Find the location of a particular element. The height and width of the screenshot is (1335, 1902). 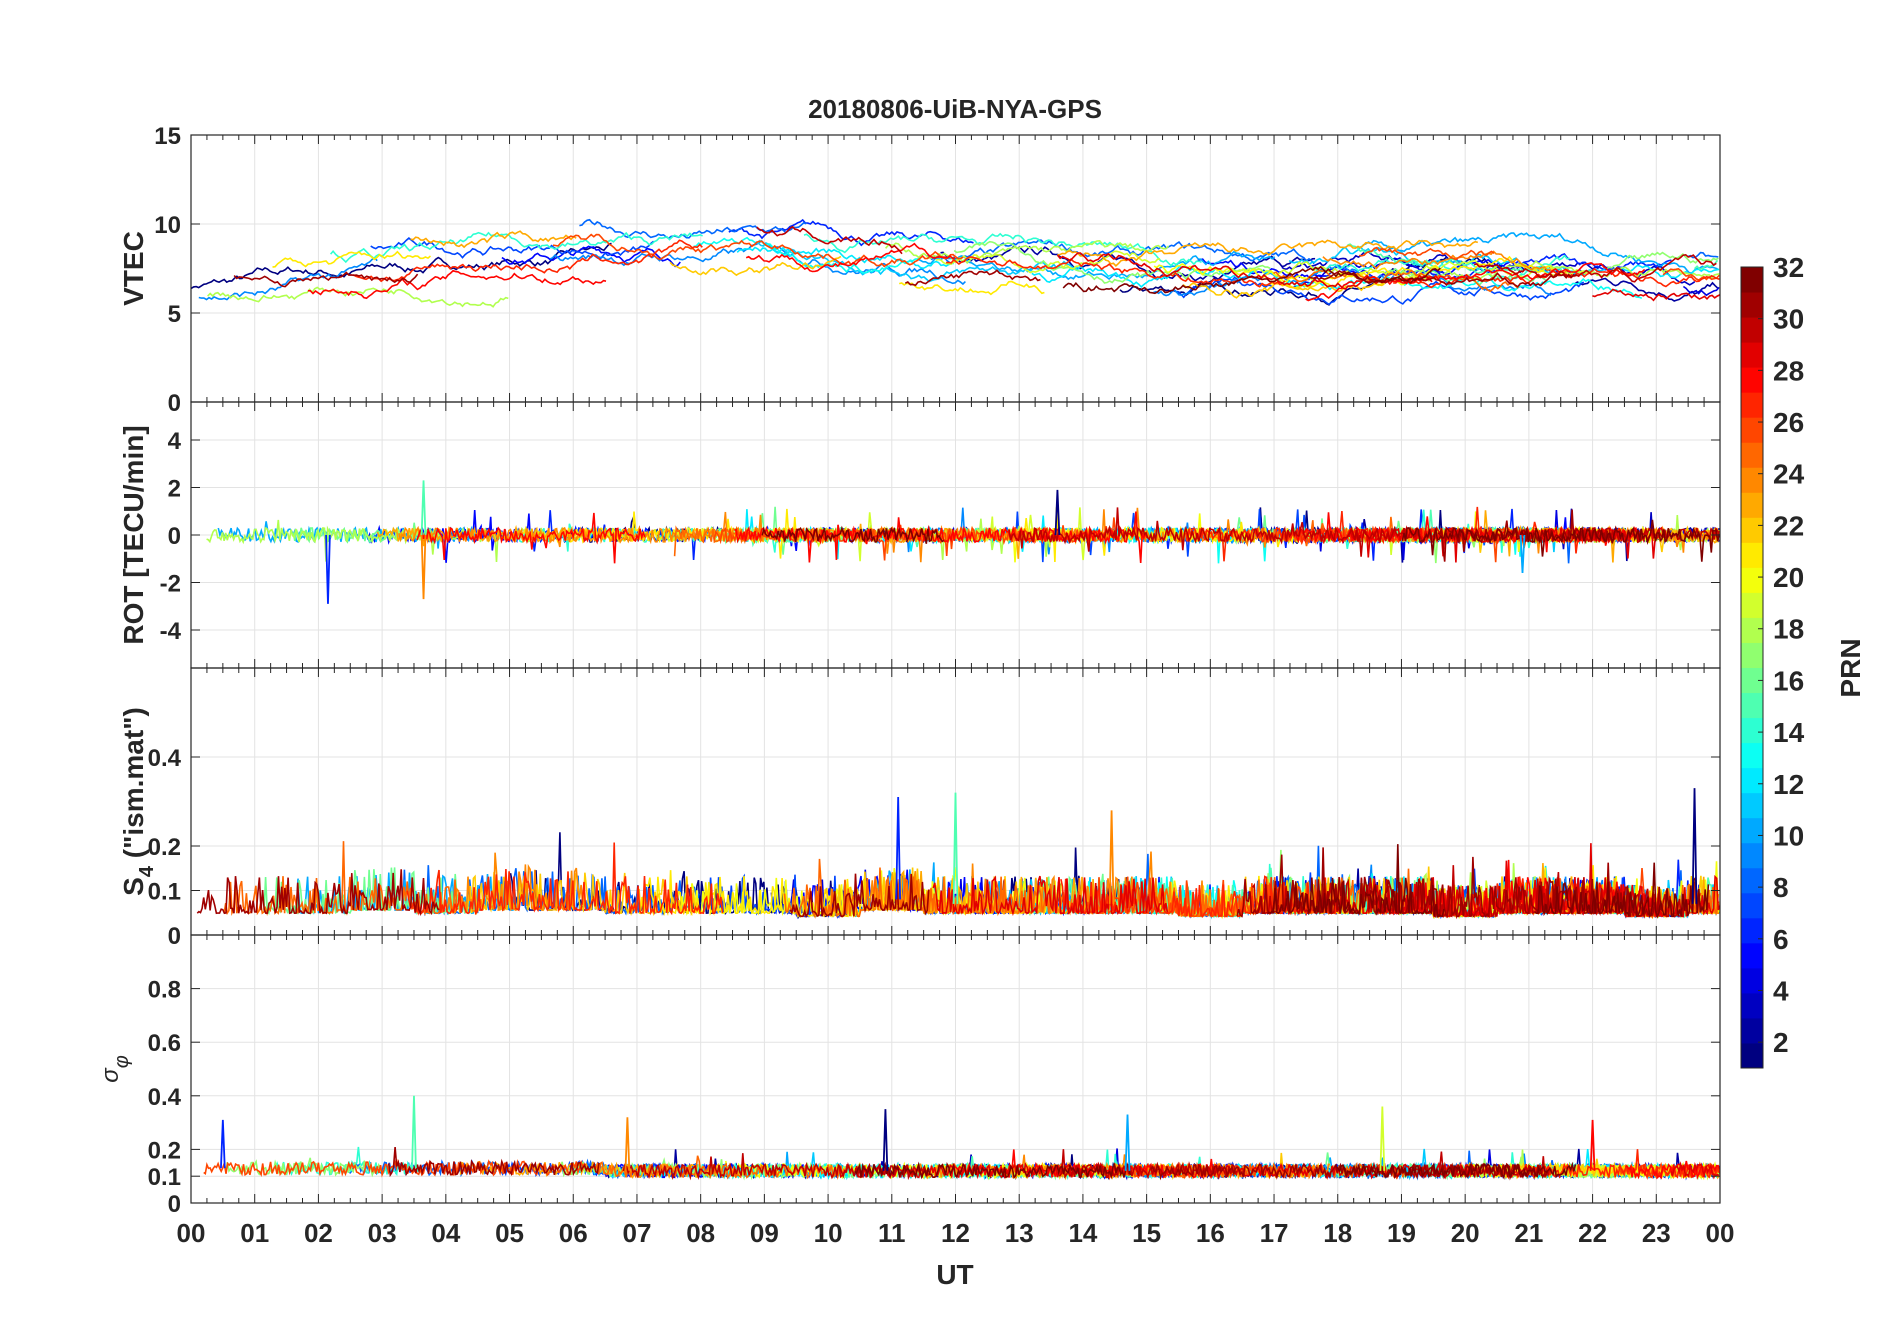

colorbar-tick-label: 6 is located at coordinates (1781, 939).